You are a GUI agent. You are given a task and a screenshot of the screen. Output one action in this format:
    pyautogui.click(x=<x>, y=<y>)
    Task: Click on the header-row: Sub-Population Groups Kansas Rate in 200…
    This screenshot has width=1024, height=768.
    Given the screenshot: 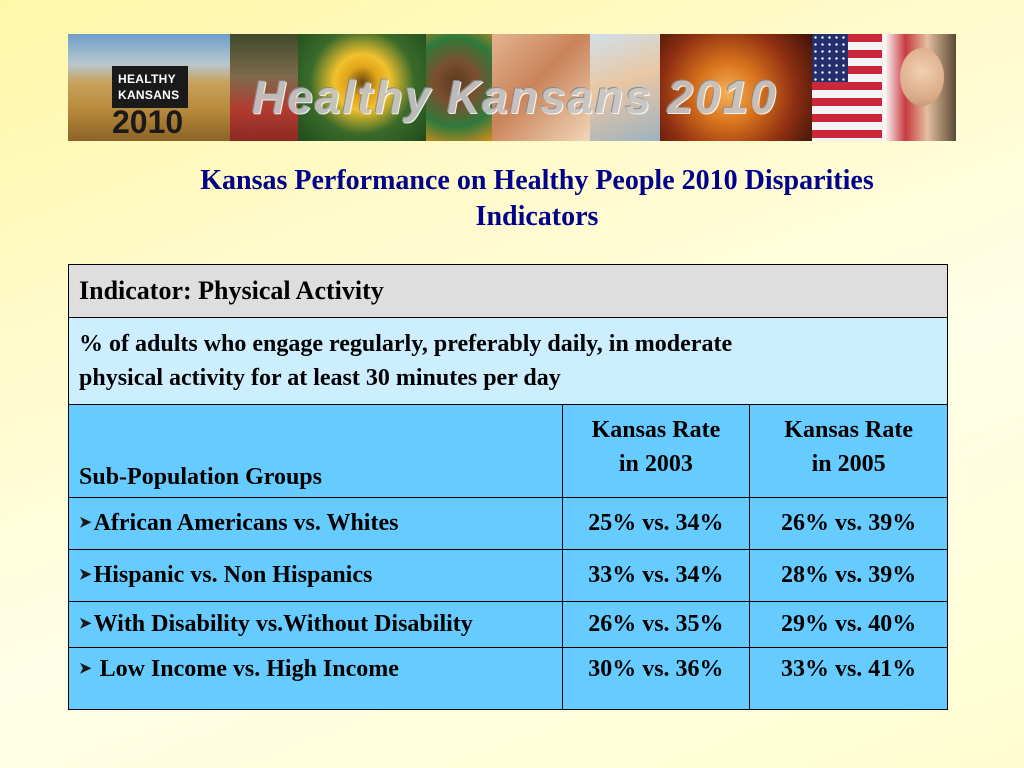 What is the action you would take?
    pyautogui.click(x=508, y=451)
    